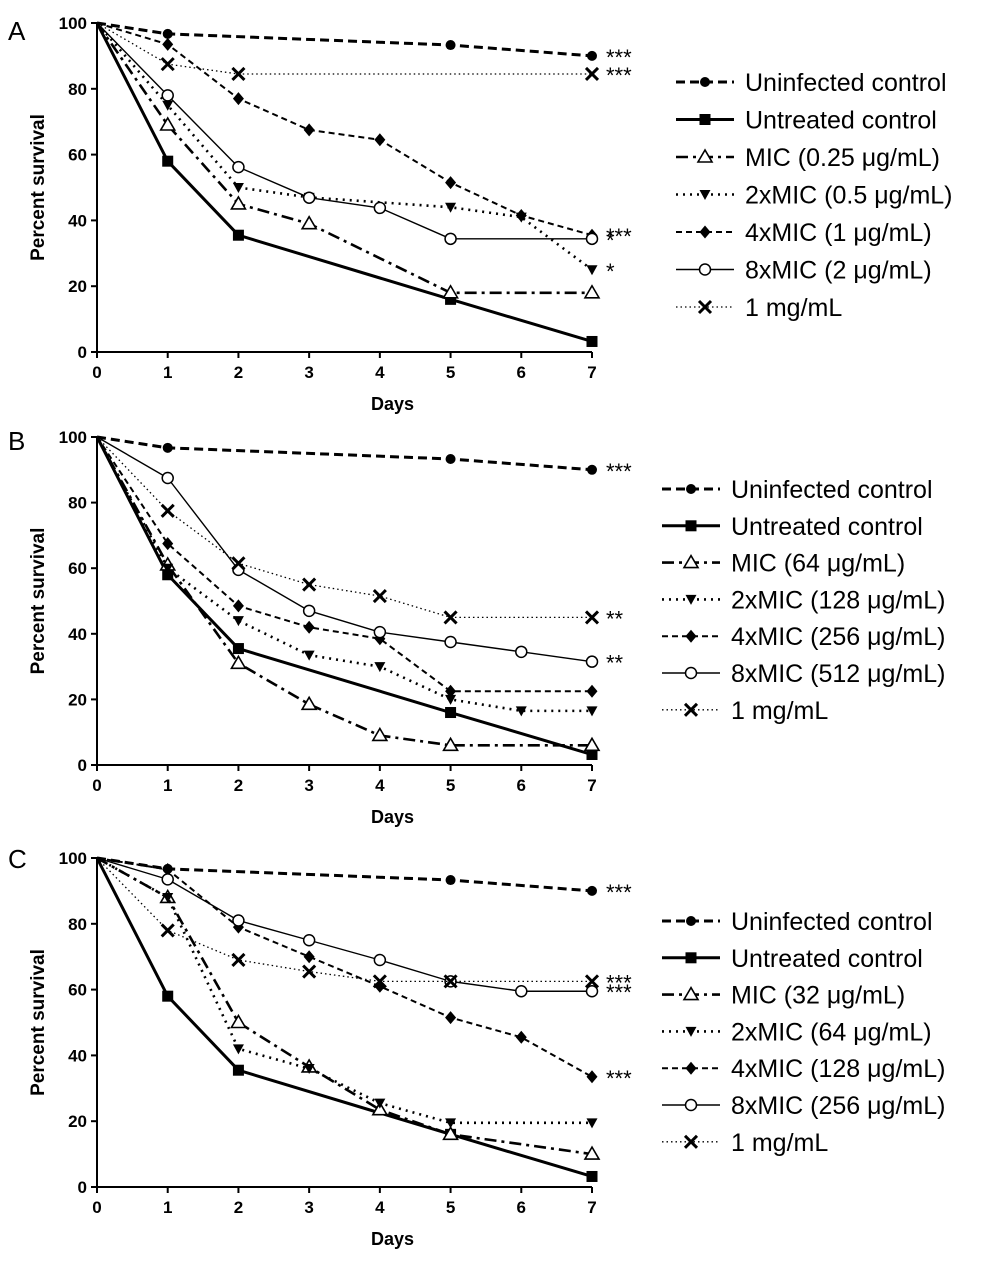 The width and height of the screenshot is (1008, 1261). Describe the element at coordinates (521, 785) in the screenshot. I see `x-tick-label: 6` at that location.